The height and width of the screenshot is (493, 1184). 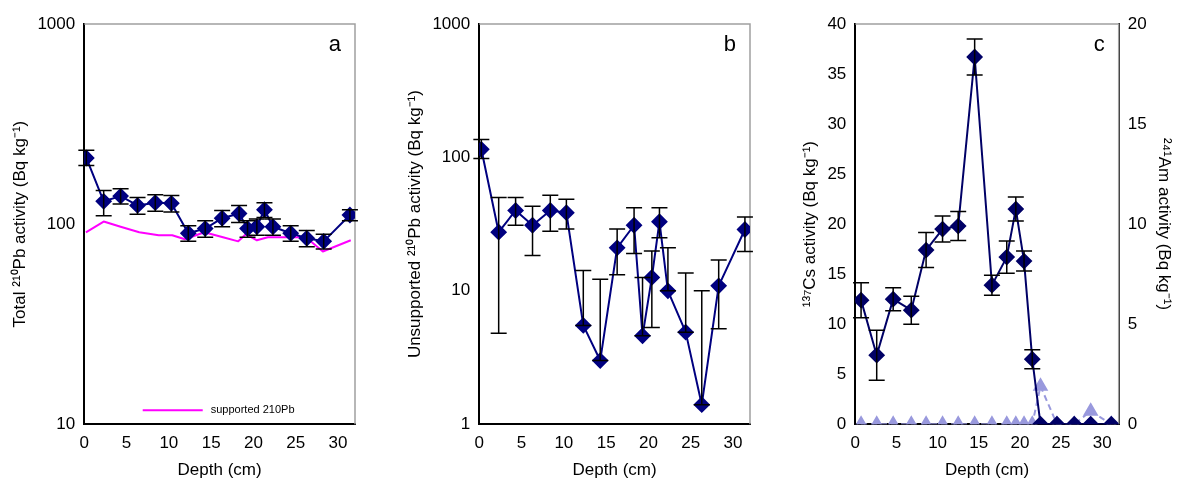 What do you see at coordinates (841, 423) in the screenshot?
I see `y-tick-label: 0` at bounding box center [841, 423].